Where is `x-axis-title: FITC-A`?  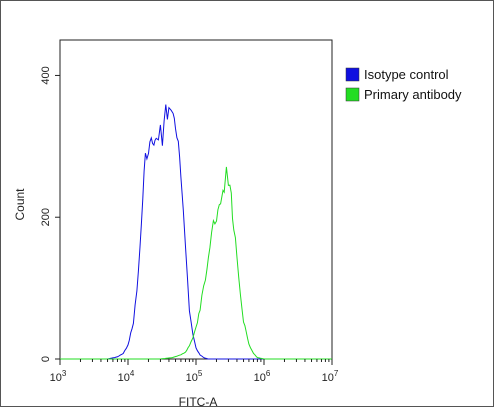
x-axis-title: FITC-A is located at coordinates (198, 401).